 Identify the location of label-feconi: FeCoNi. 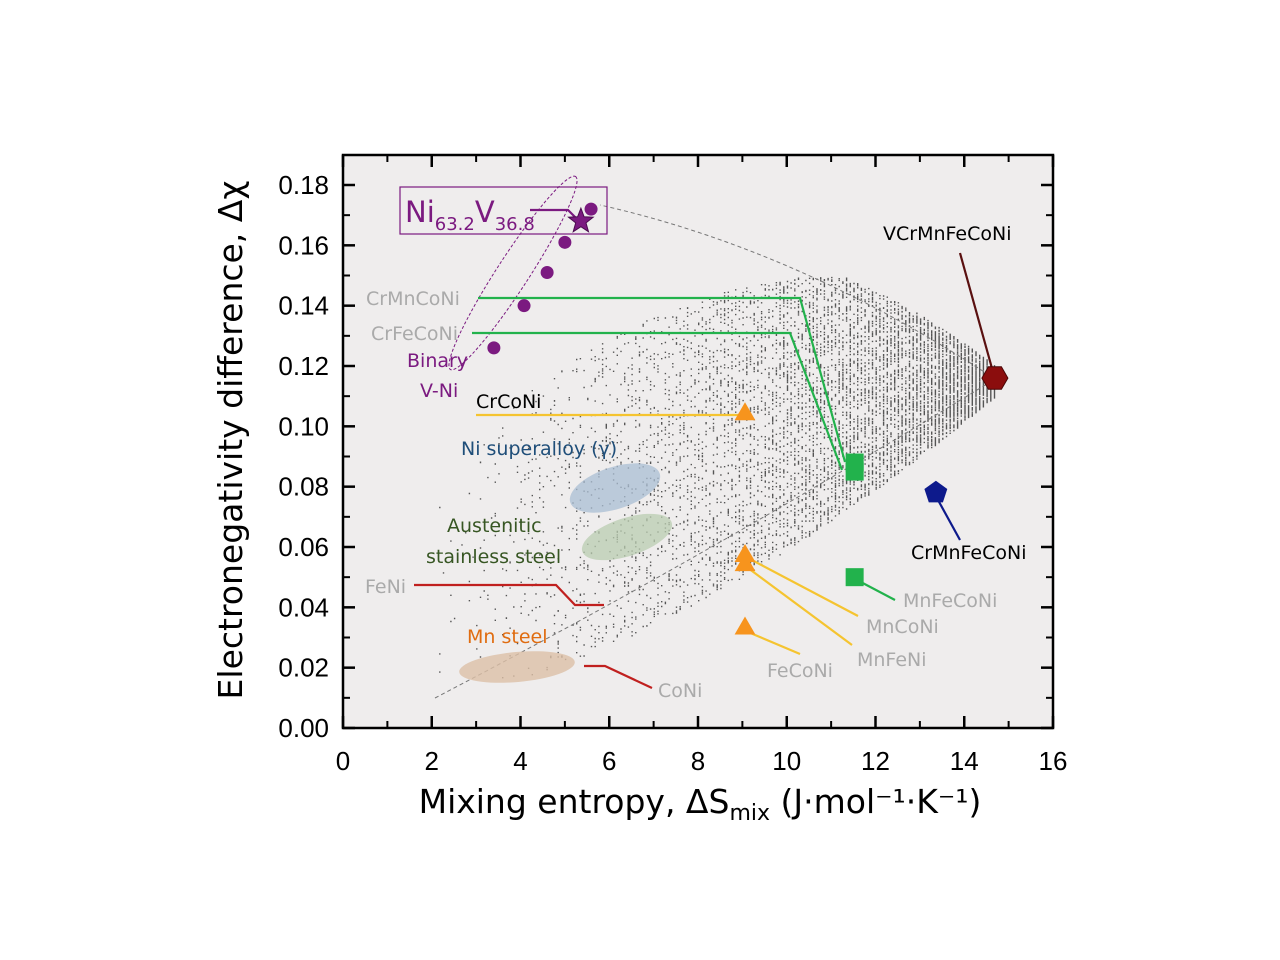
(800, 671).